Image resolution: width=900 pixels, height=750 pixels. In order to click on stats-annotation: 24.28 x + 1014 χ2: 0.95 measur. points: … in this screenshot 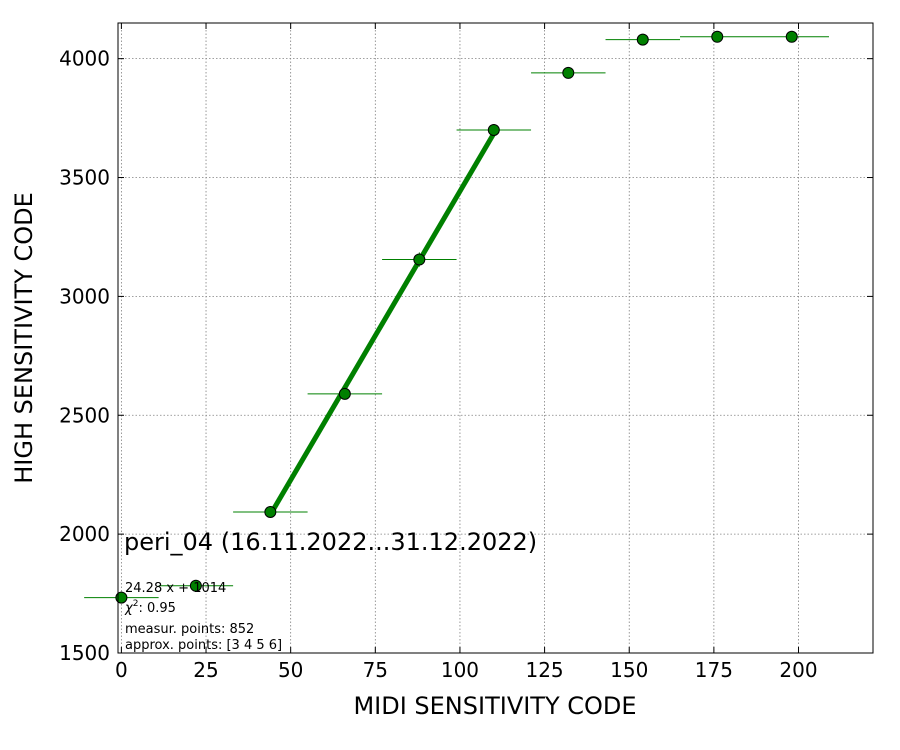, I will do `click(203, 617)`.